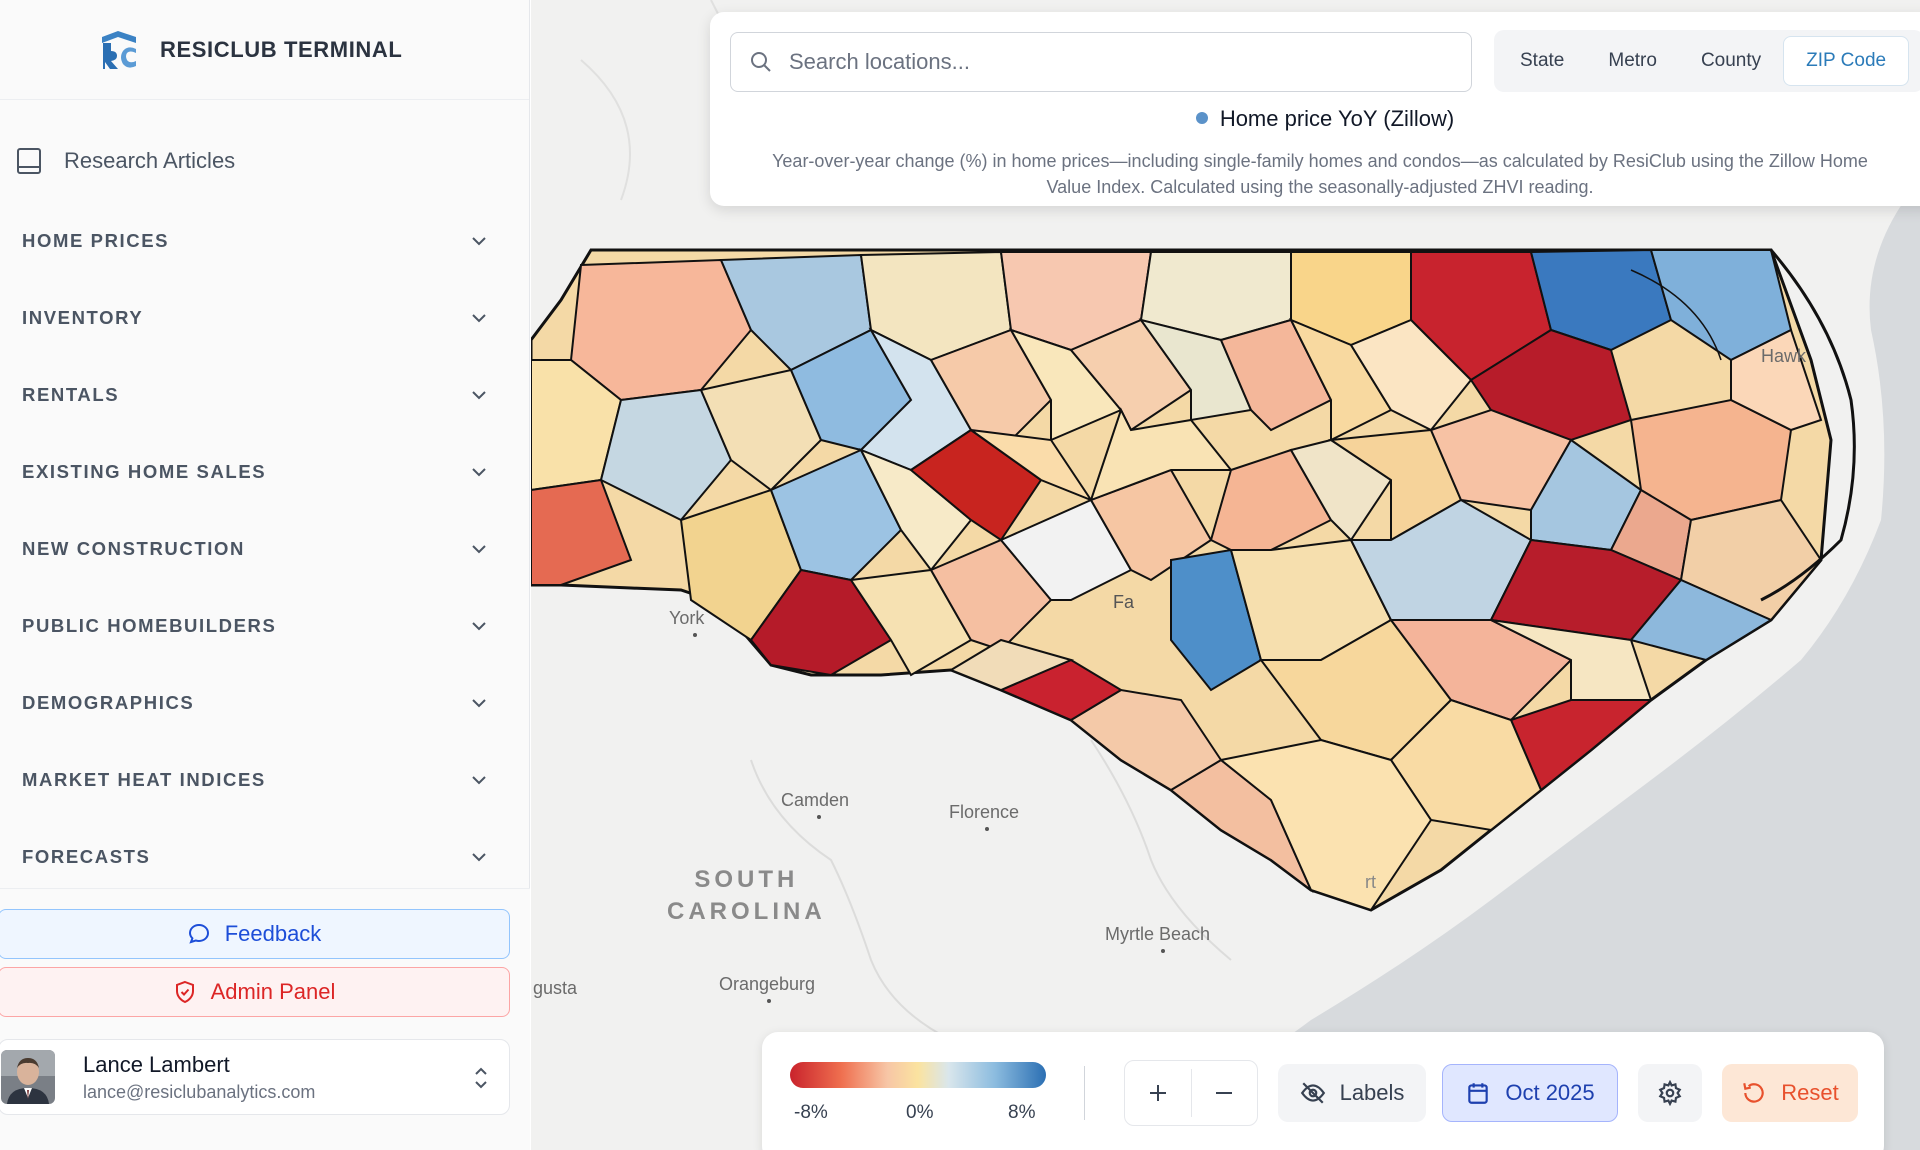 The height and width of the screenshot is (1150, 1920). What do you see at coordinates (264, 161) in the screenshot?
I see `research-articles-link: Research Articles` at bounding box center [264, 161].